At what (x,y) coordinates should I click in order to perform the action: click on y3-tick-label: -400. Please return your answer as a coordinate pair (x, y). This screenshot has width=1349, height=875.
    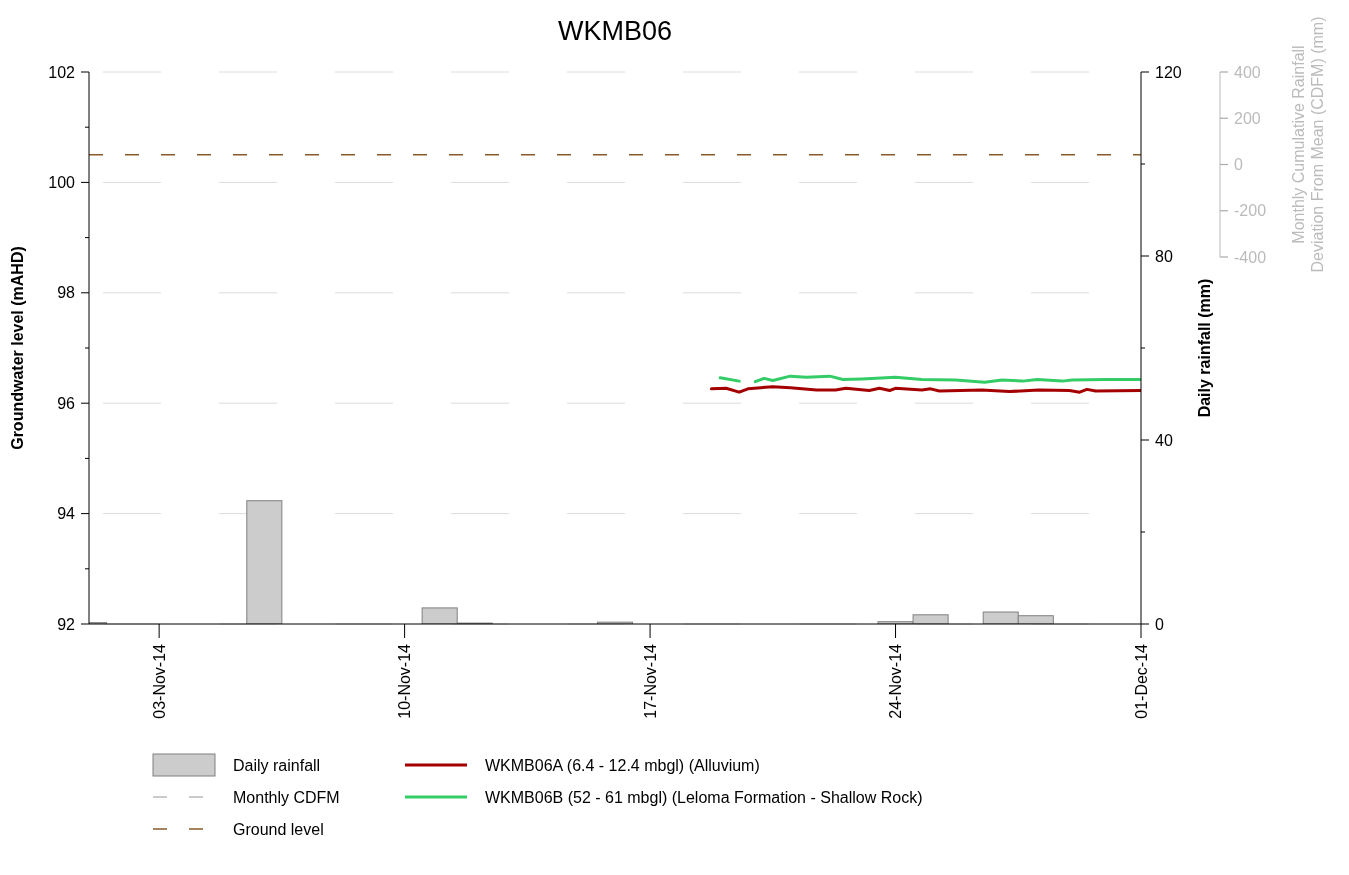
    Looking at the image, I should click on (1250, 257).